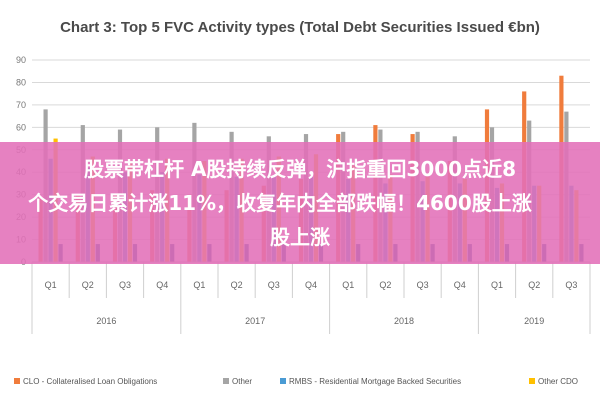  I want to click on overlay-line-1: 股票带杠杆 A股持续反弹，沪指重回3000点近8, so click(300, 169).